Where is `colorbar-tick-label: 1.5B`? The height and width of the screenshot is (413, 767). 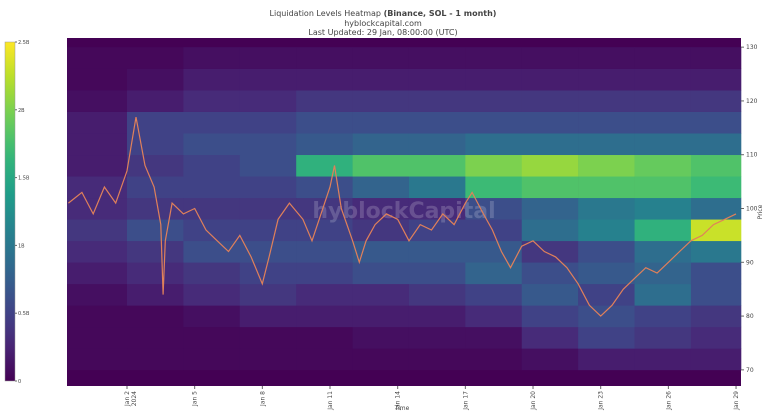
colorbar-tick-label: 1.5B is located at coordinates (24, 179).